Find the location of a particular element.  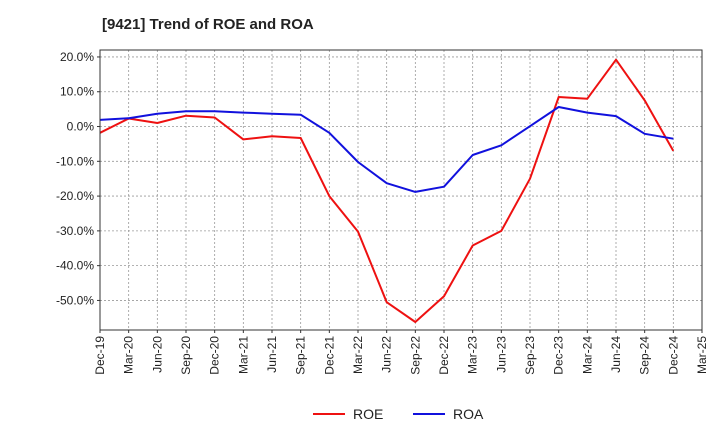

y-tick-label: 0.0% is located at coordinates (81, 127).